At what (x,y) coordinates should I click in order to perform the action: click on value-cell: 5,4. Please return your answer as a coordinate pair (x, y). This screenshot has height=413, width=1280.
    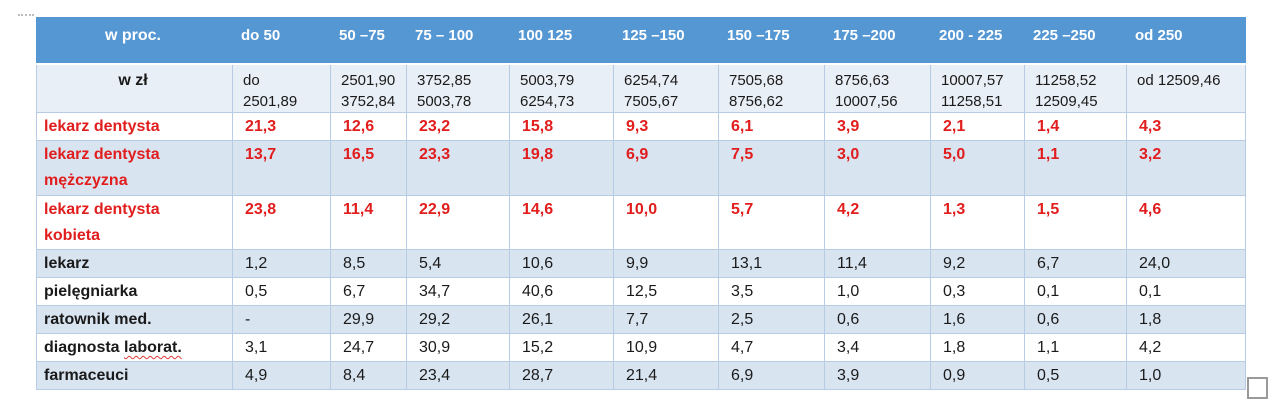
    Looking at the image, I should click on (458, 263).